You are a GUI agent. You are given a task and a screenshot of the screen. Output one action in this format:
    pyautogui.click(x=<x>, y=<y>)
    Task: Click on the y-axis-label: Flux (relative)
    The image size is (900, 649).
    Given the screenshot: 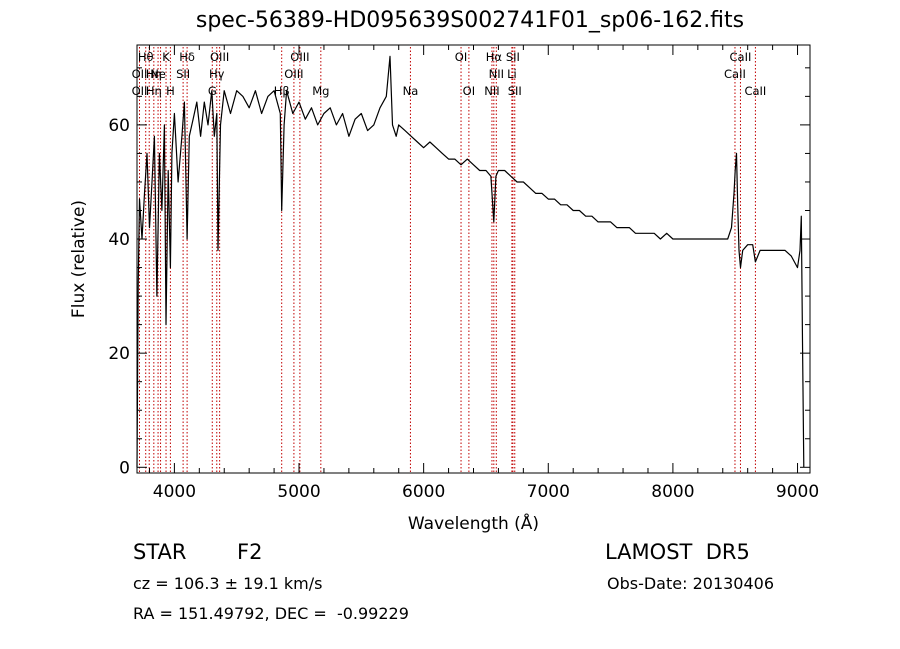 What is the action you would take?
    pyautogui.click(x=79, y=259)
    